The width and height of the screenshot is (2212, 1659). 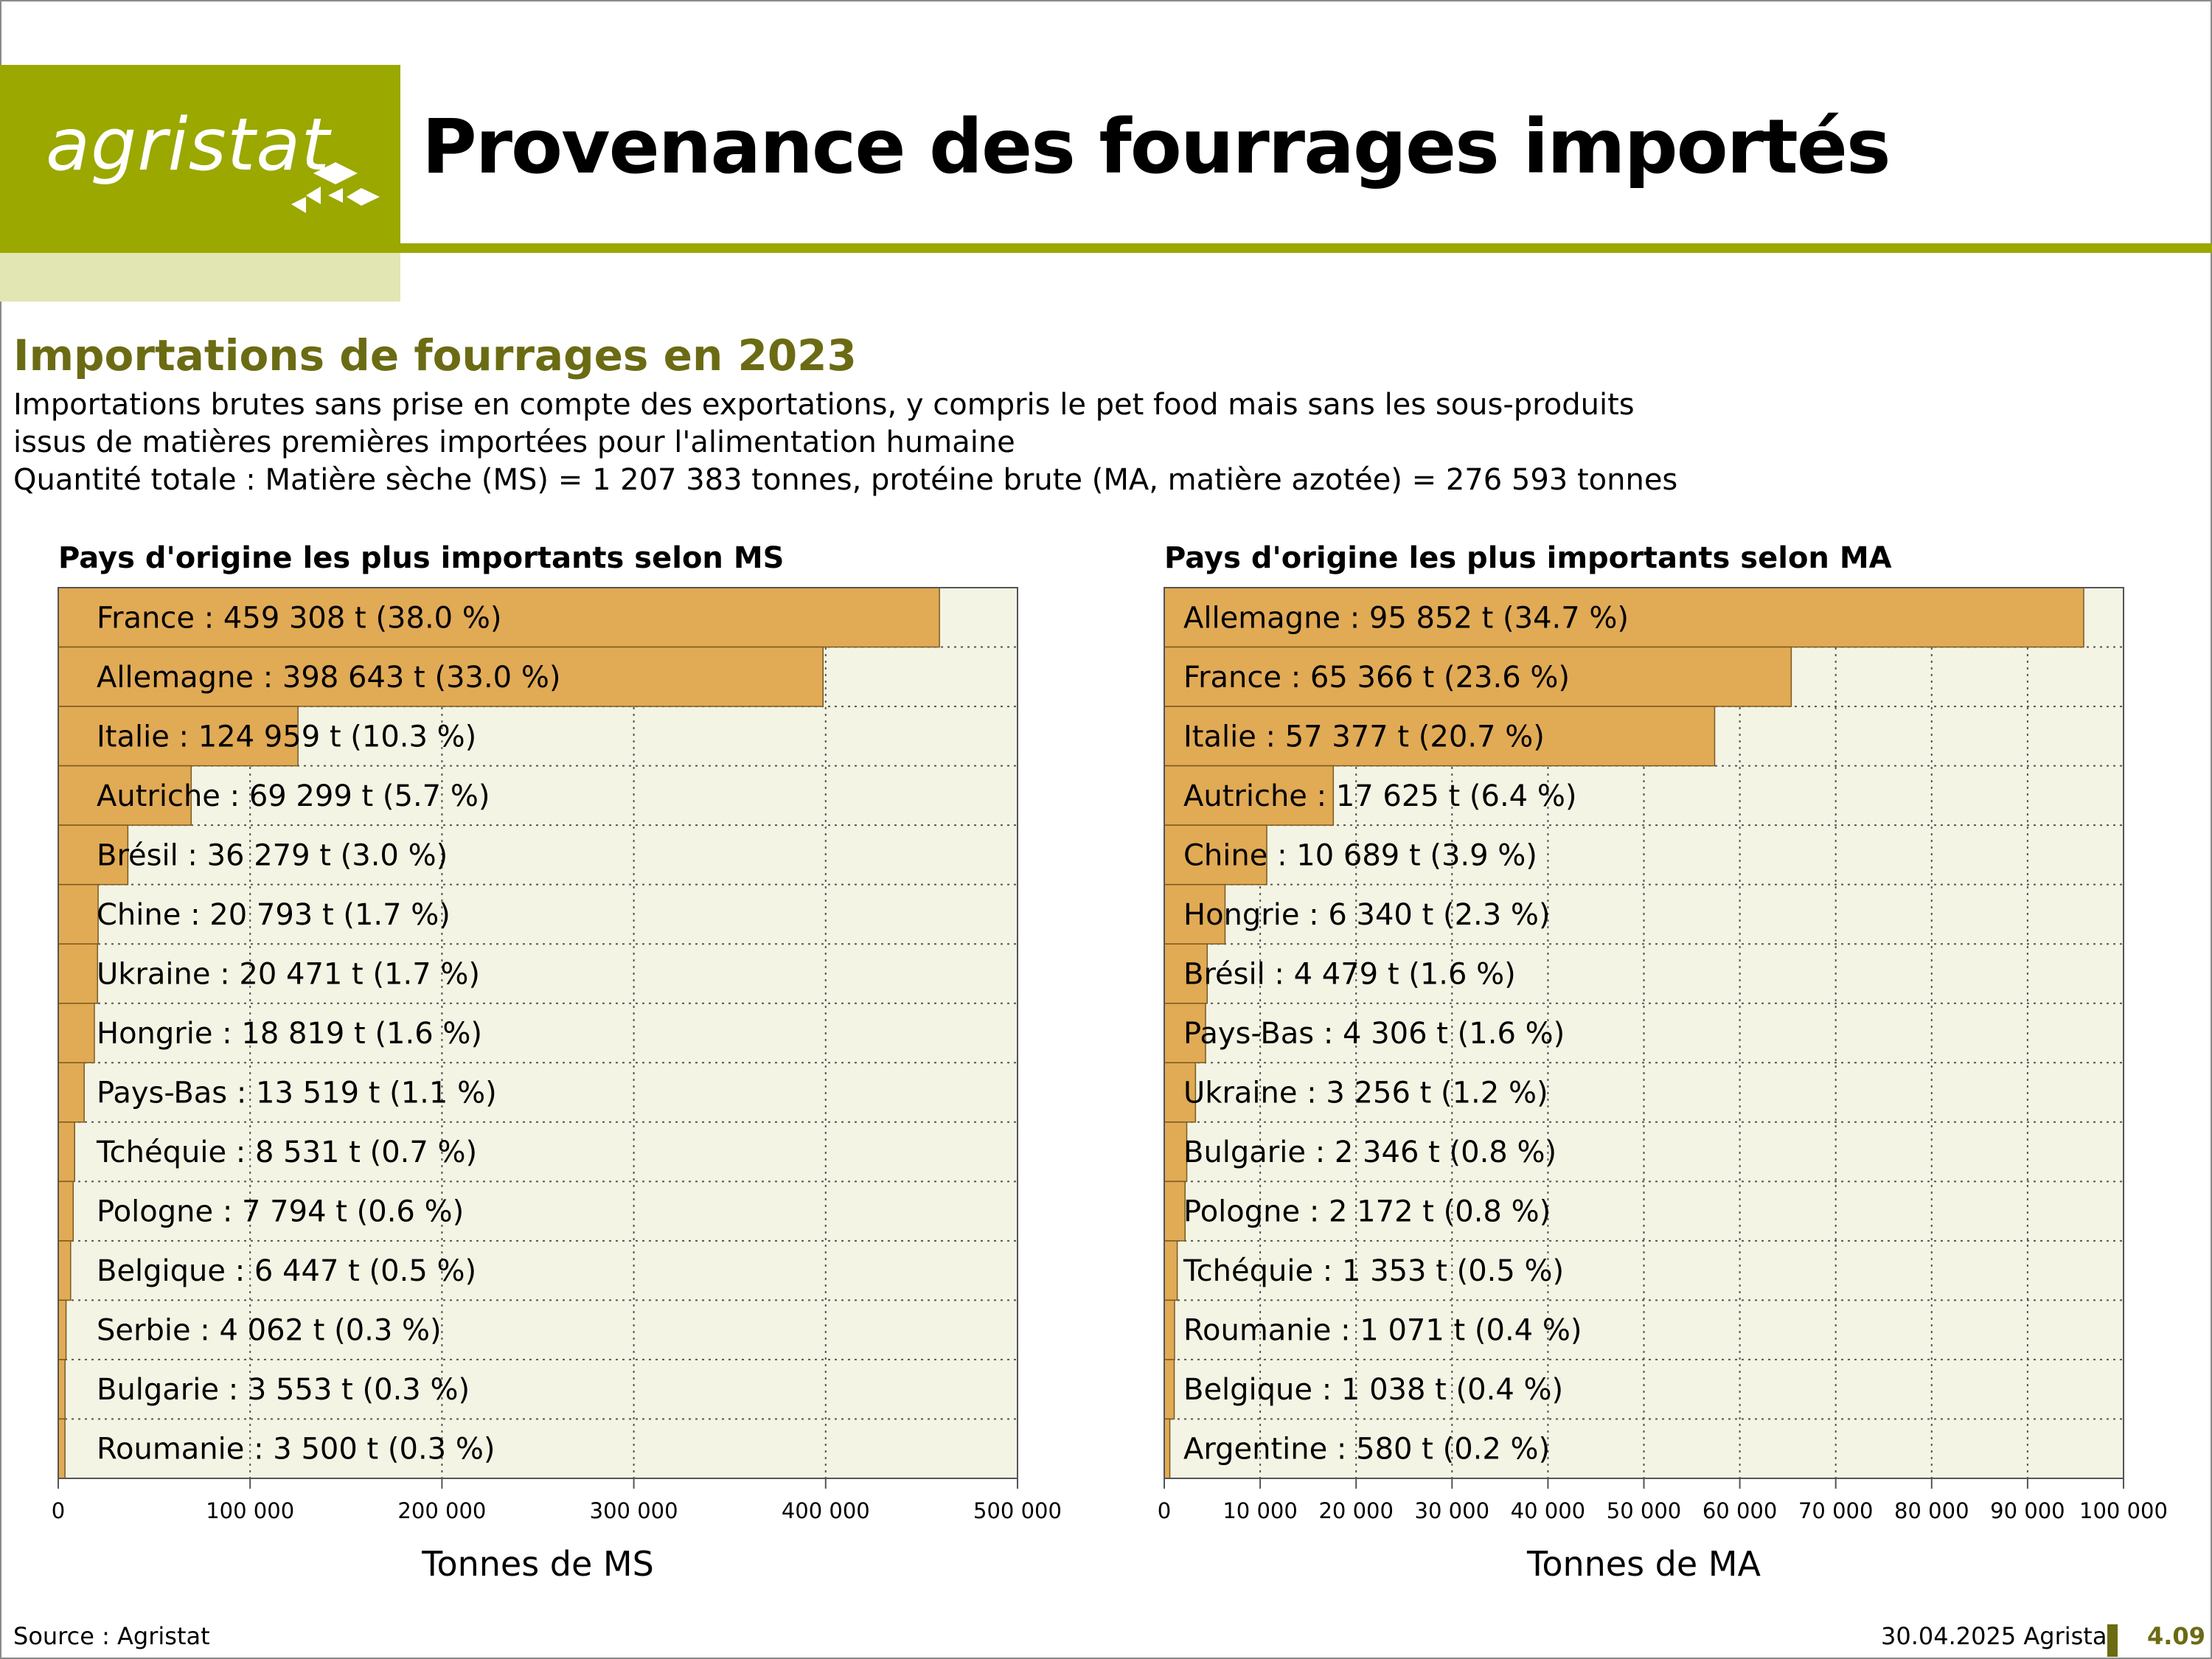 What do you see at coordinates (188, 145) in the screenshot?
I see `agristat-logo: agristat` at bounding box center [188, 145].